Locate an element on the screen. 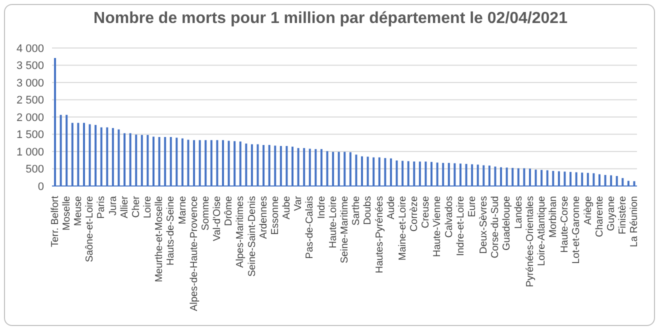  x-tick-label: Aube is located at coordinates (287, 208).